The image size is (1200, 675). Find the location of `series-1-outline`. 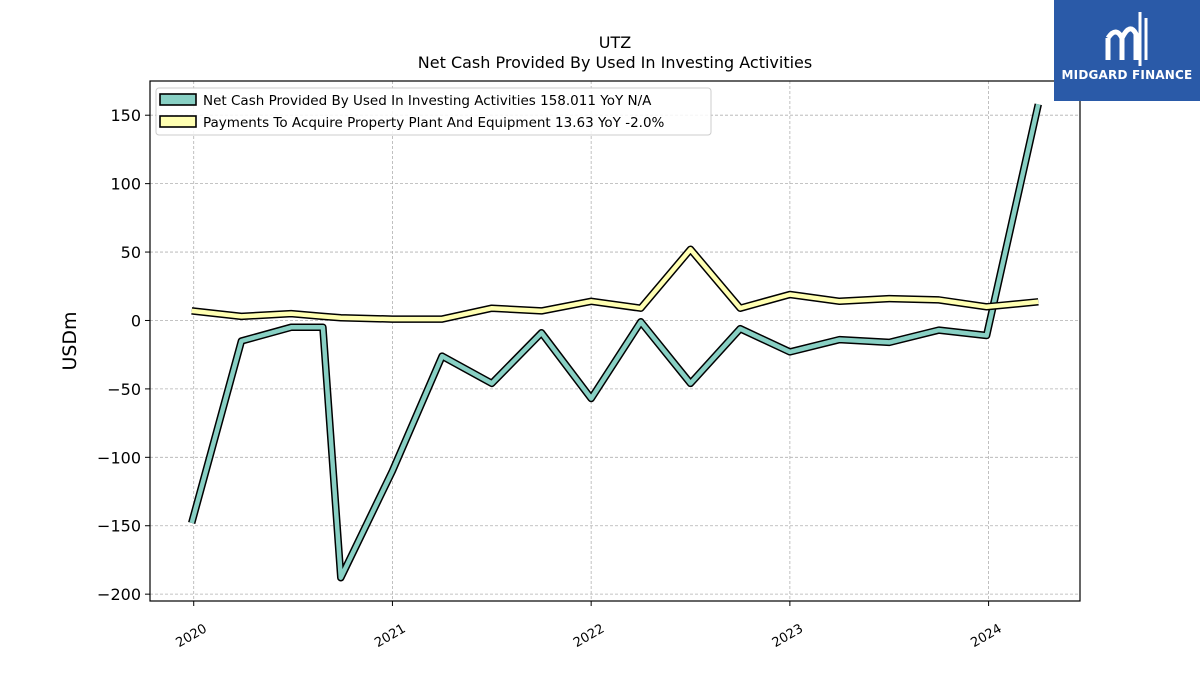

series-1-outline is located at coordinates (615, 284).